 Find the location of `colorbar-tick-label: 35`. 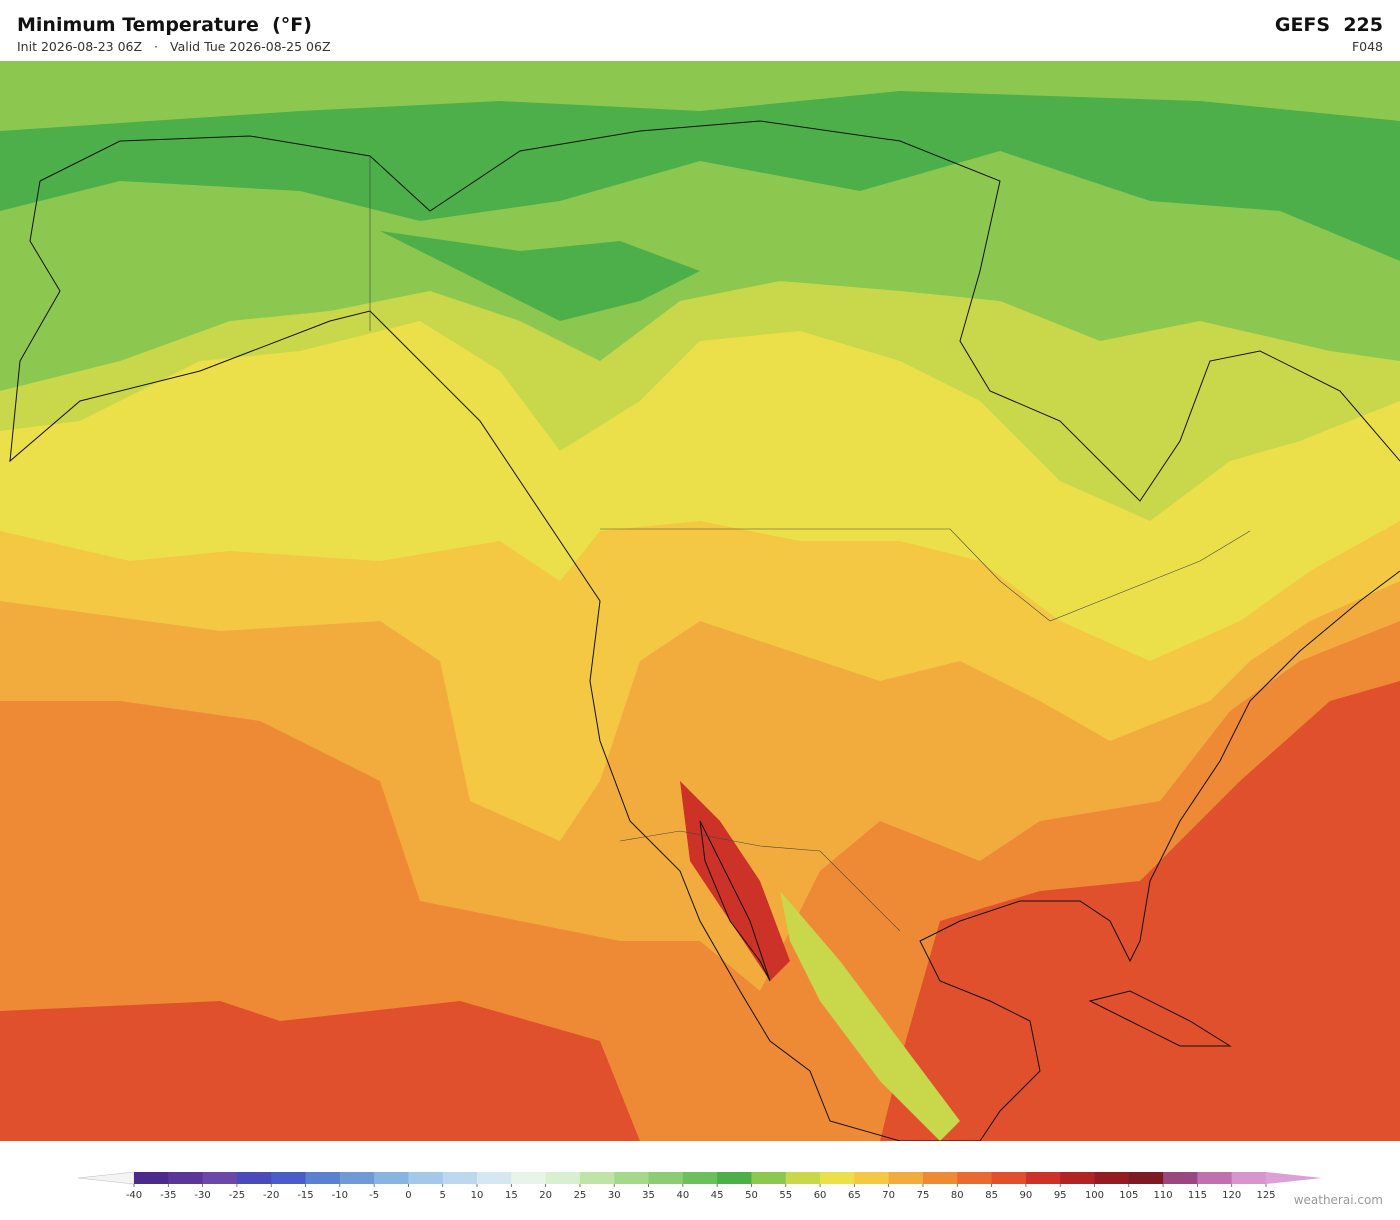

colorbar-tick-label: 35 is located at coordinates (648, 1195).